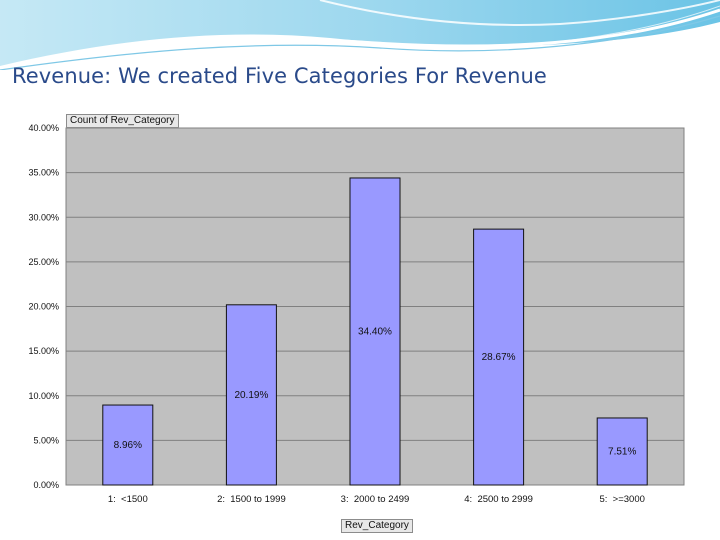 The height and width of the screenshot is (540, 720). I want to click on y-tick-label: 15.00%, so click(43, 351).